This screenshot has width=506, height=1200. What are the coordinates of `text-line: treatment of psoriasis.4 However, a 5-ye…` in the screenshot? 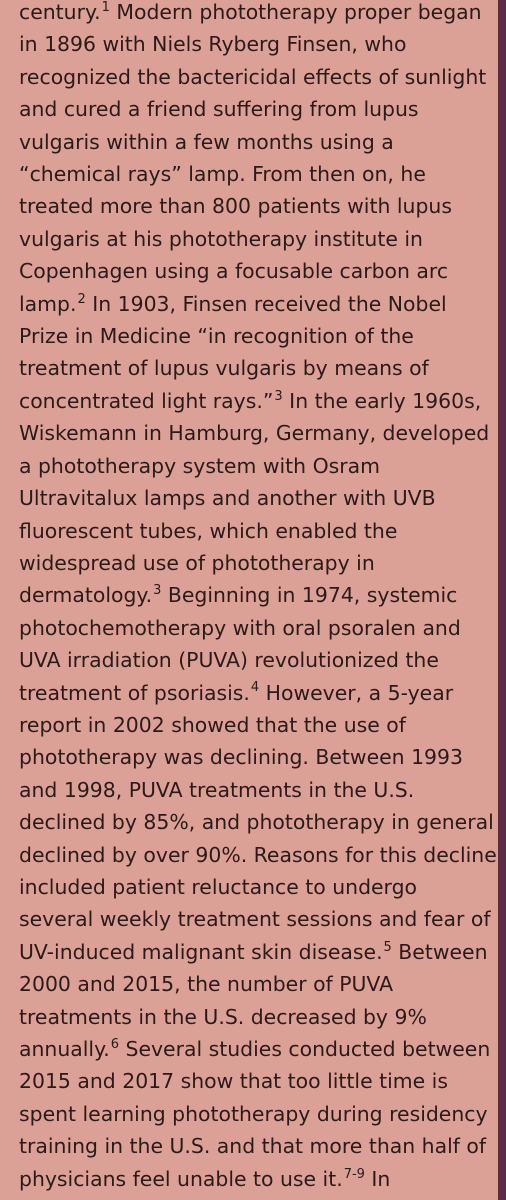 It's located at (258, 693).